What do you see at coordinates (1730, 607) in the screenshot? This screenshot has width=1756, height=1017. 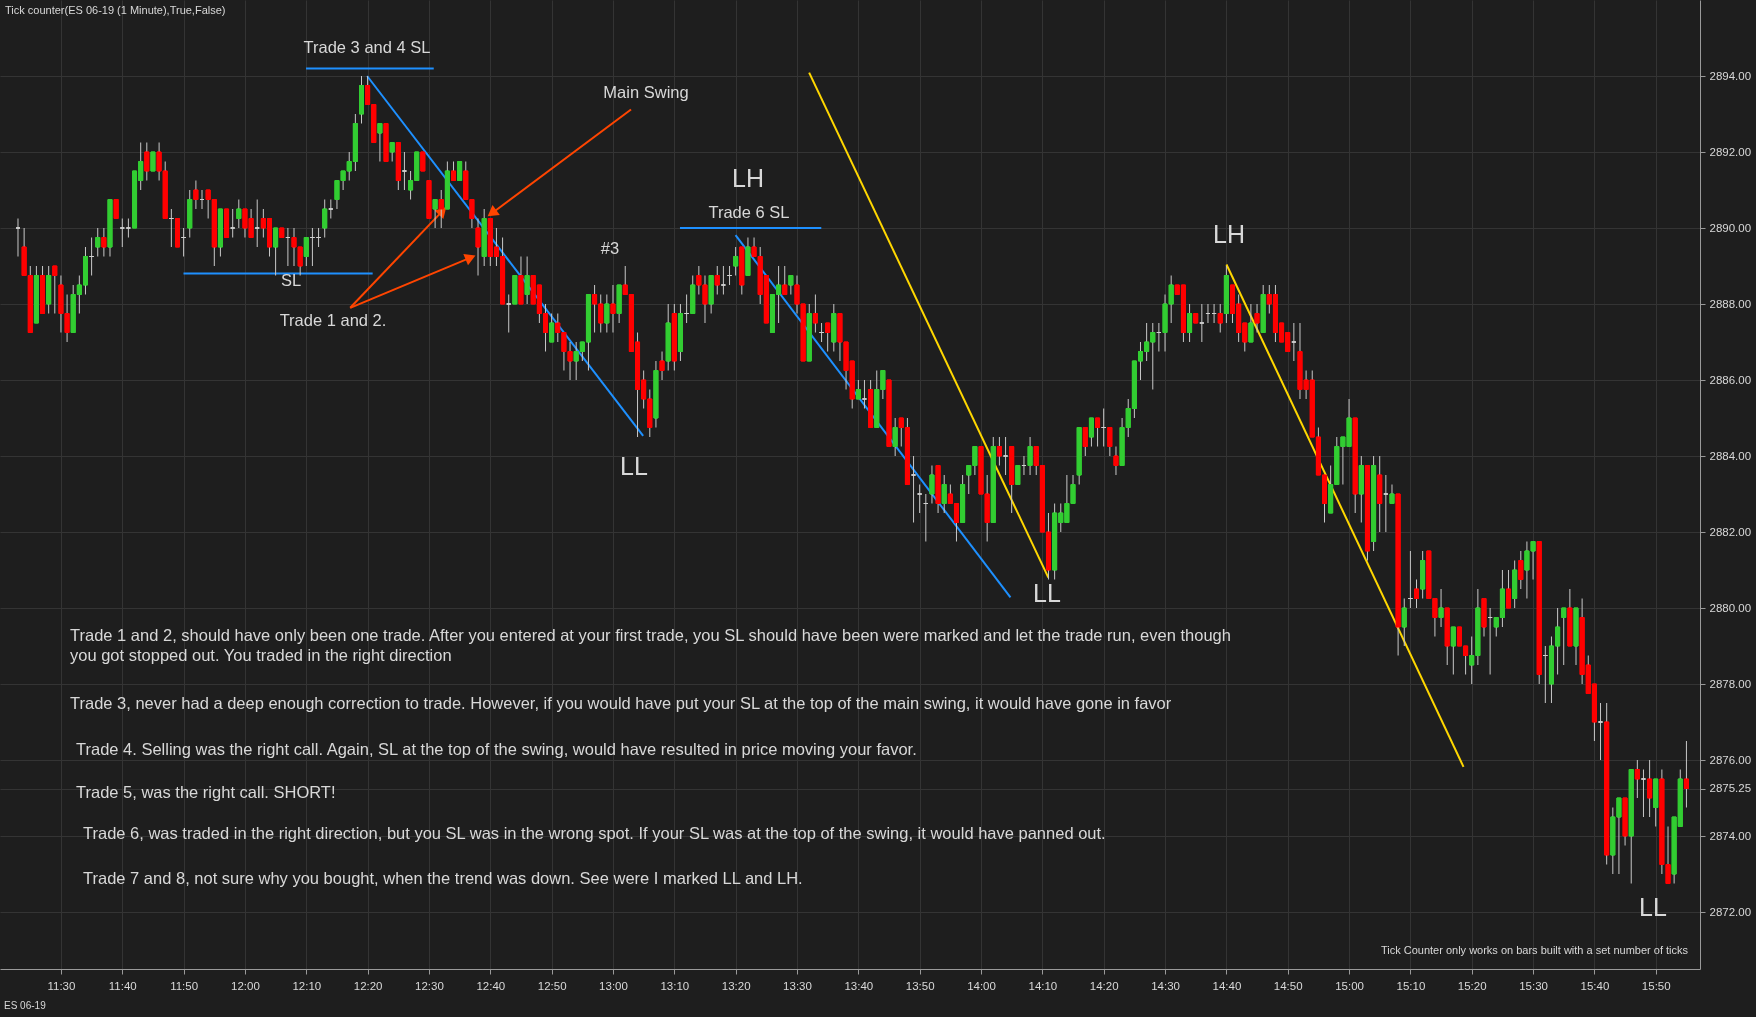 I see `y-tick-label: 2880.00` at bounding box center [1730, 607].